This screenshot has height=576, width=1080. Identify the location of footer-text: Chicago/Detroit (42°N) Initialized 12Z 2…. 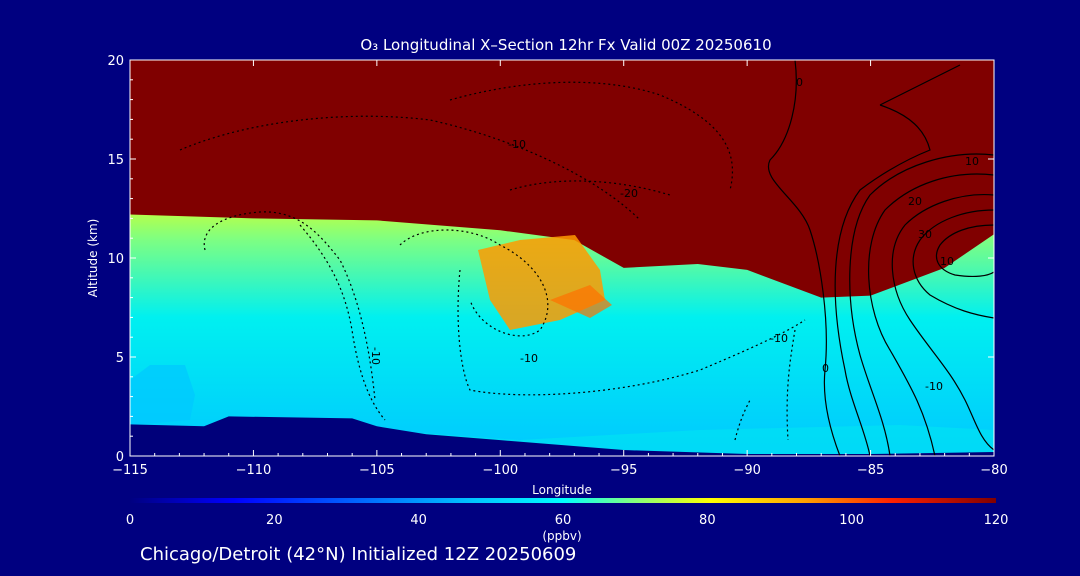
(358, 554).